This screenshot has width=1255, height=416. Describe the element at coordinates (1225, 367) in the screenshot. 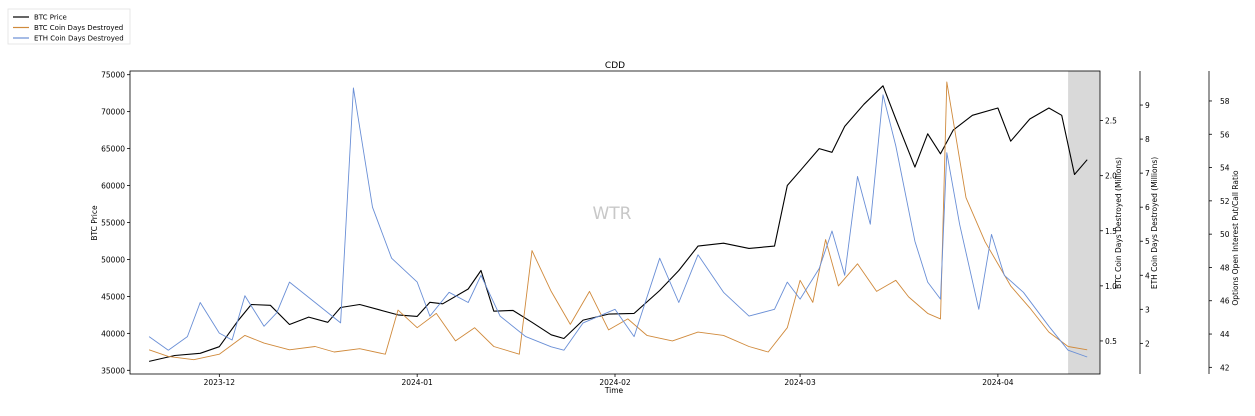

I see `y-right3-tick-label: 42` at that location.